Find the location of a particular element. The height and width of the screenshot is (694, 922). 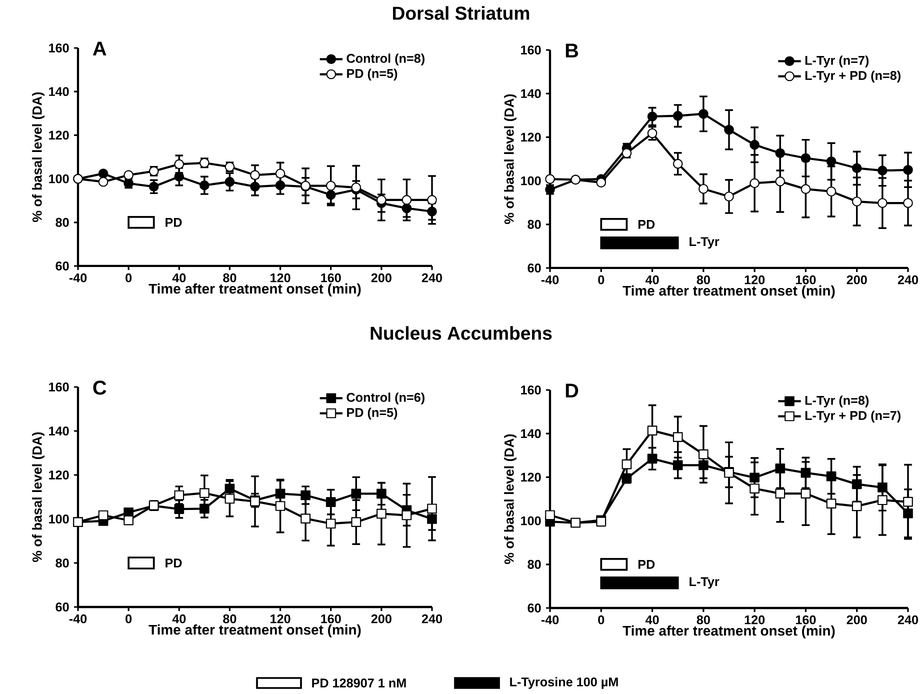

chart-title: Nucleus Accumbens is located at coordinates (461, 333).